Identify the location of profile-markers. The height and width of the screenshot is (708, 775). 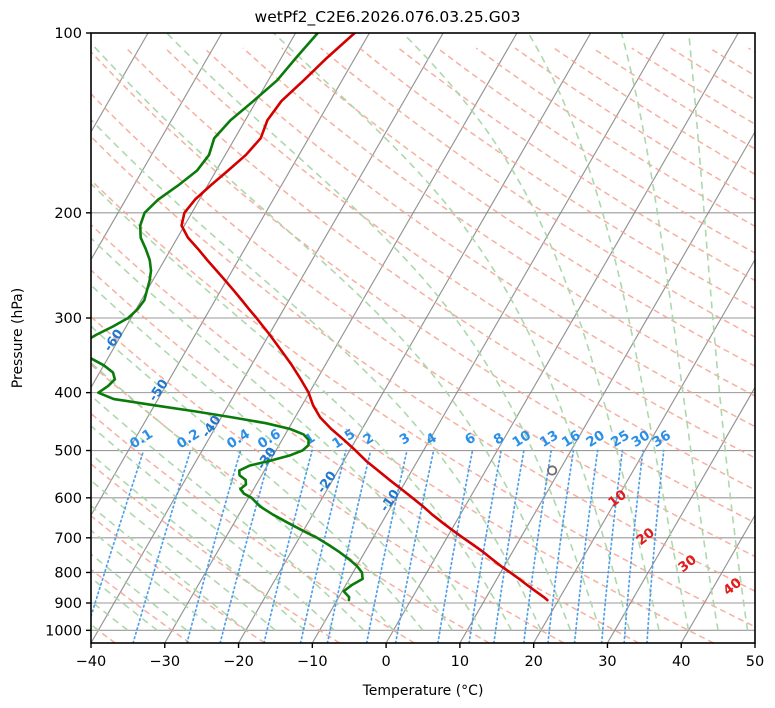
(552, 470).